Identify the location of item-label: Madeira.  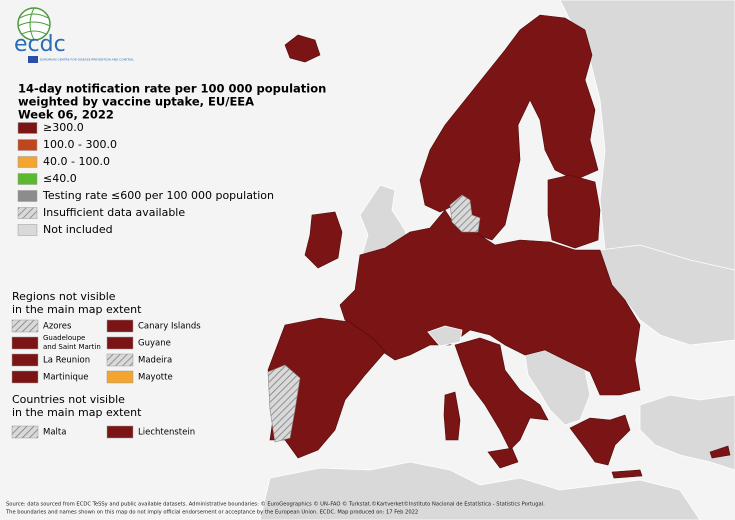
(155, 361).